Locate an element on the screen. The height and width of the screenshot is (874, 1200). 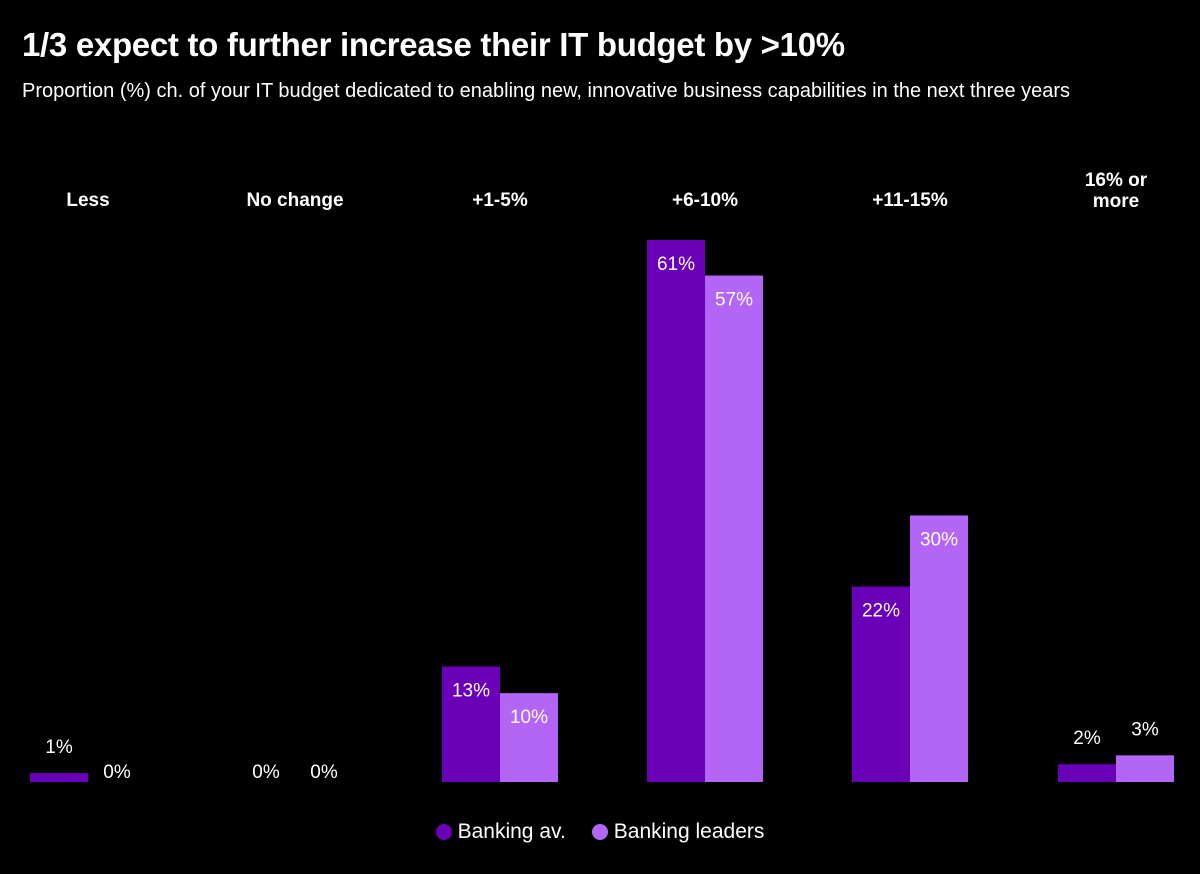
legend-item-banking-av: Banking av. is located at coordinates (500, 832).